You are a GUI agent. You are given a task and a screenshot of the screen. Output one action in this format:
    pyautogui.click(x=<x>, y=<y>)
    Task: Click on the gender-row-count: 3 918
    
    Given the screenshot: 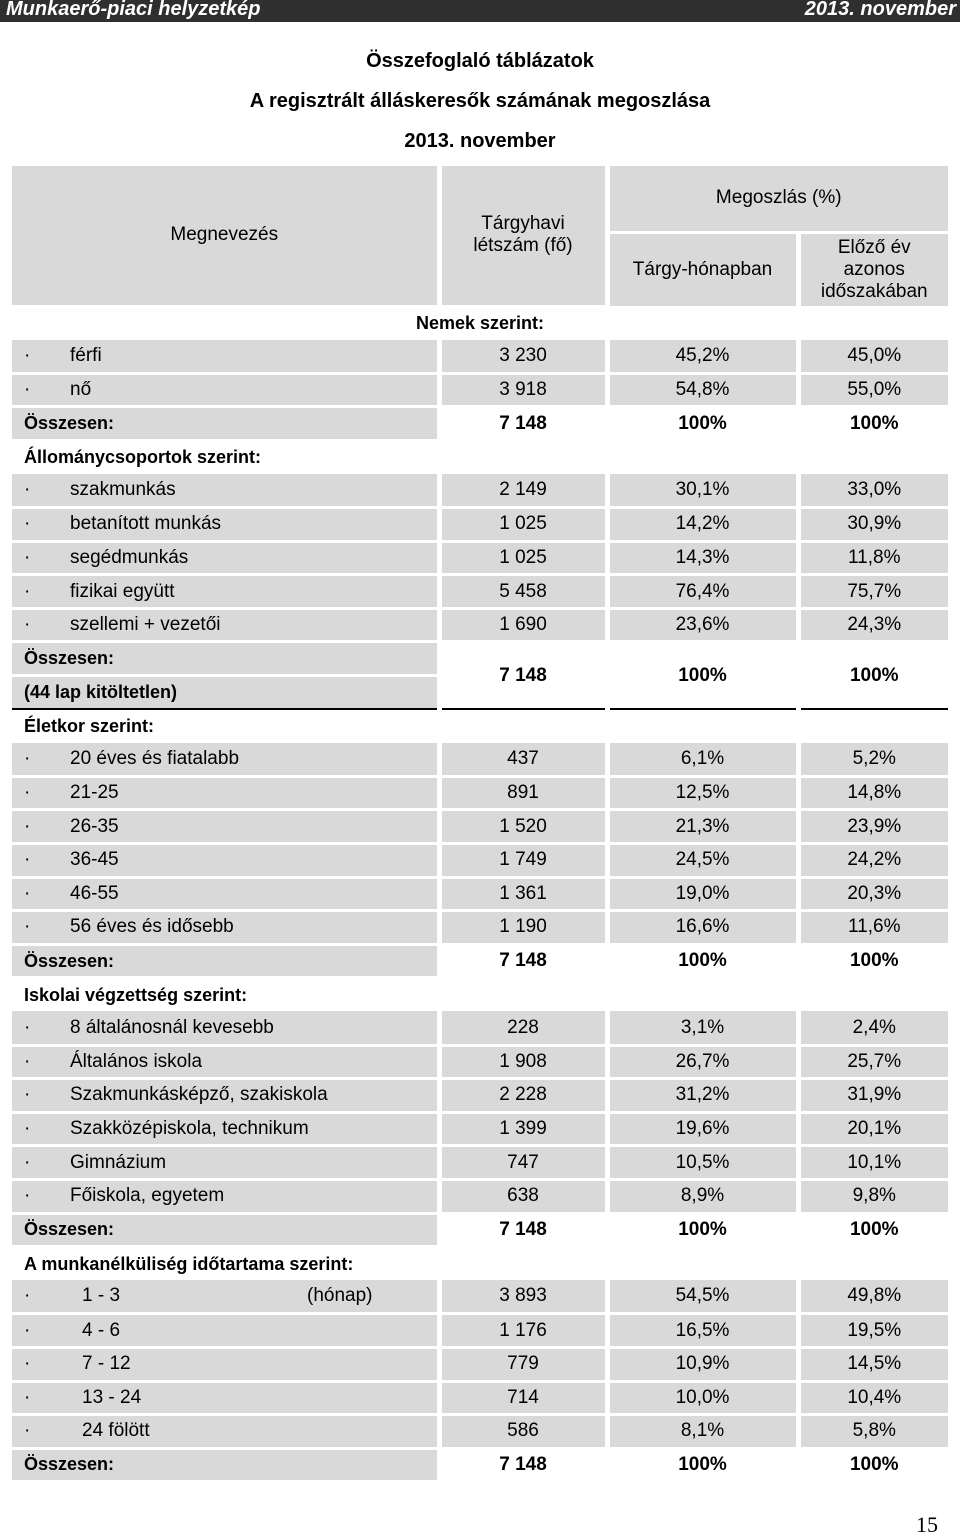 What is the action you would take?
    pyautogui.click(x=521, y=391)
    